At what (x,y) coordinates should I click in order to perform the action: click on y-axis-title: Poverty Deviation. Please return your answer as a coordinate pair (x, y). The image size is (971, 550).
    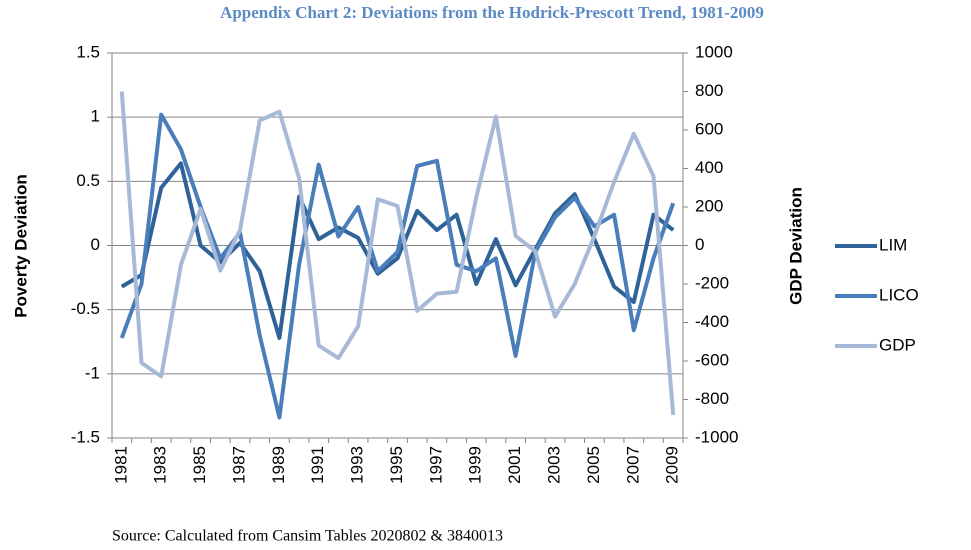
    Looking at the image, I should click on (20, 246).